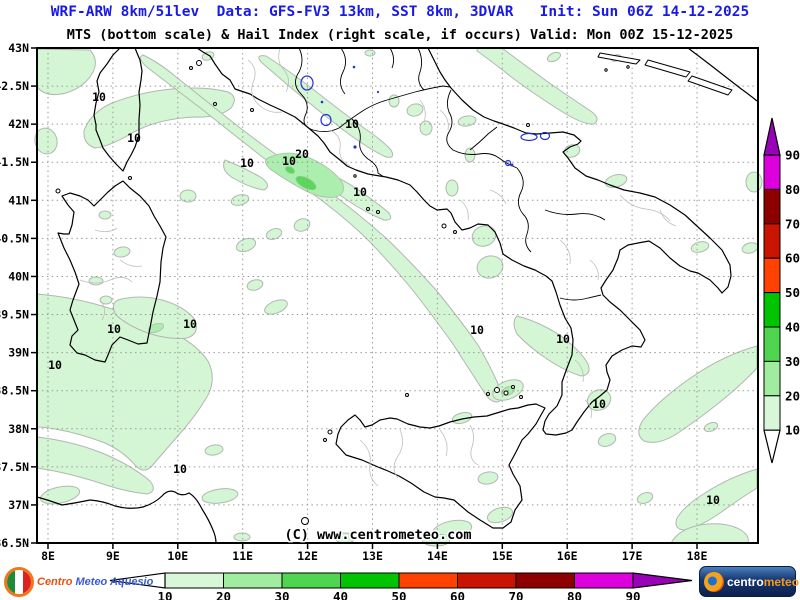 This screenshot has height=600, width=800. I want to click on contour-label: 20, so click(302, 154).